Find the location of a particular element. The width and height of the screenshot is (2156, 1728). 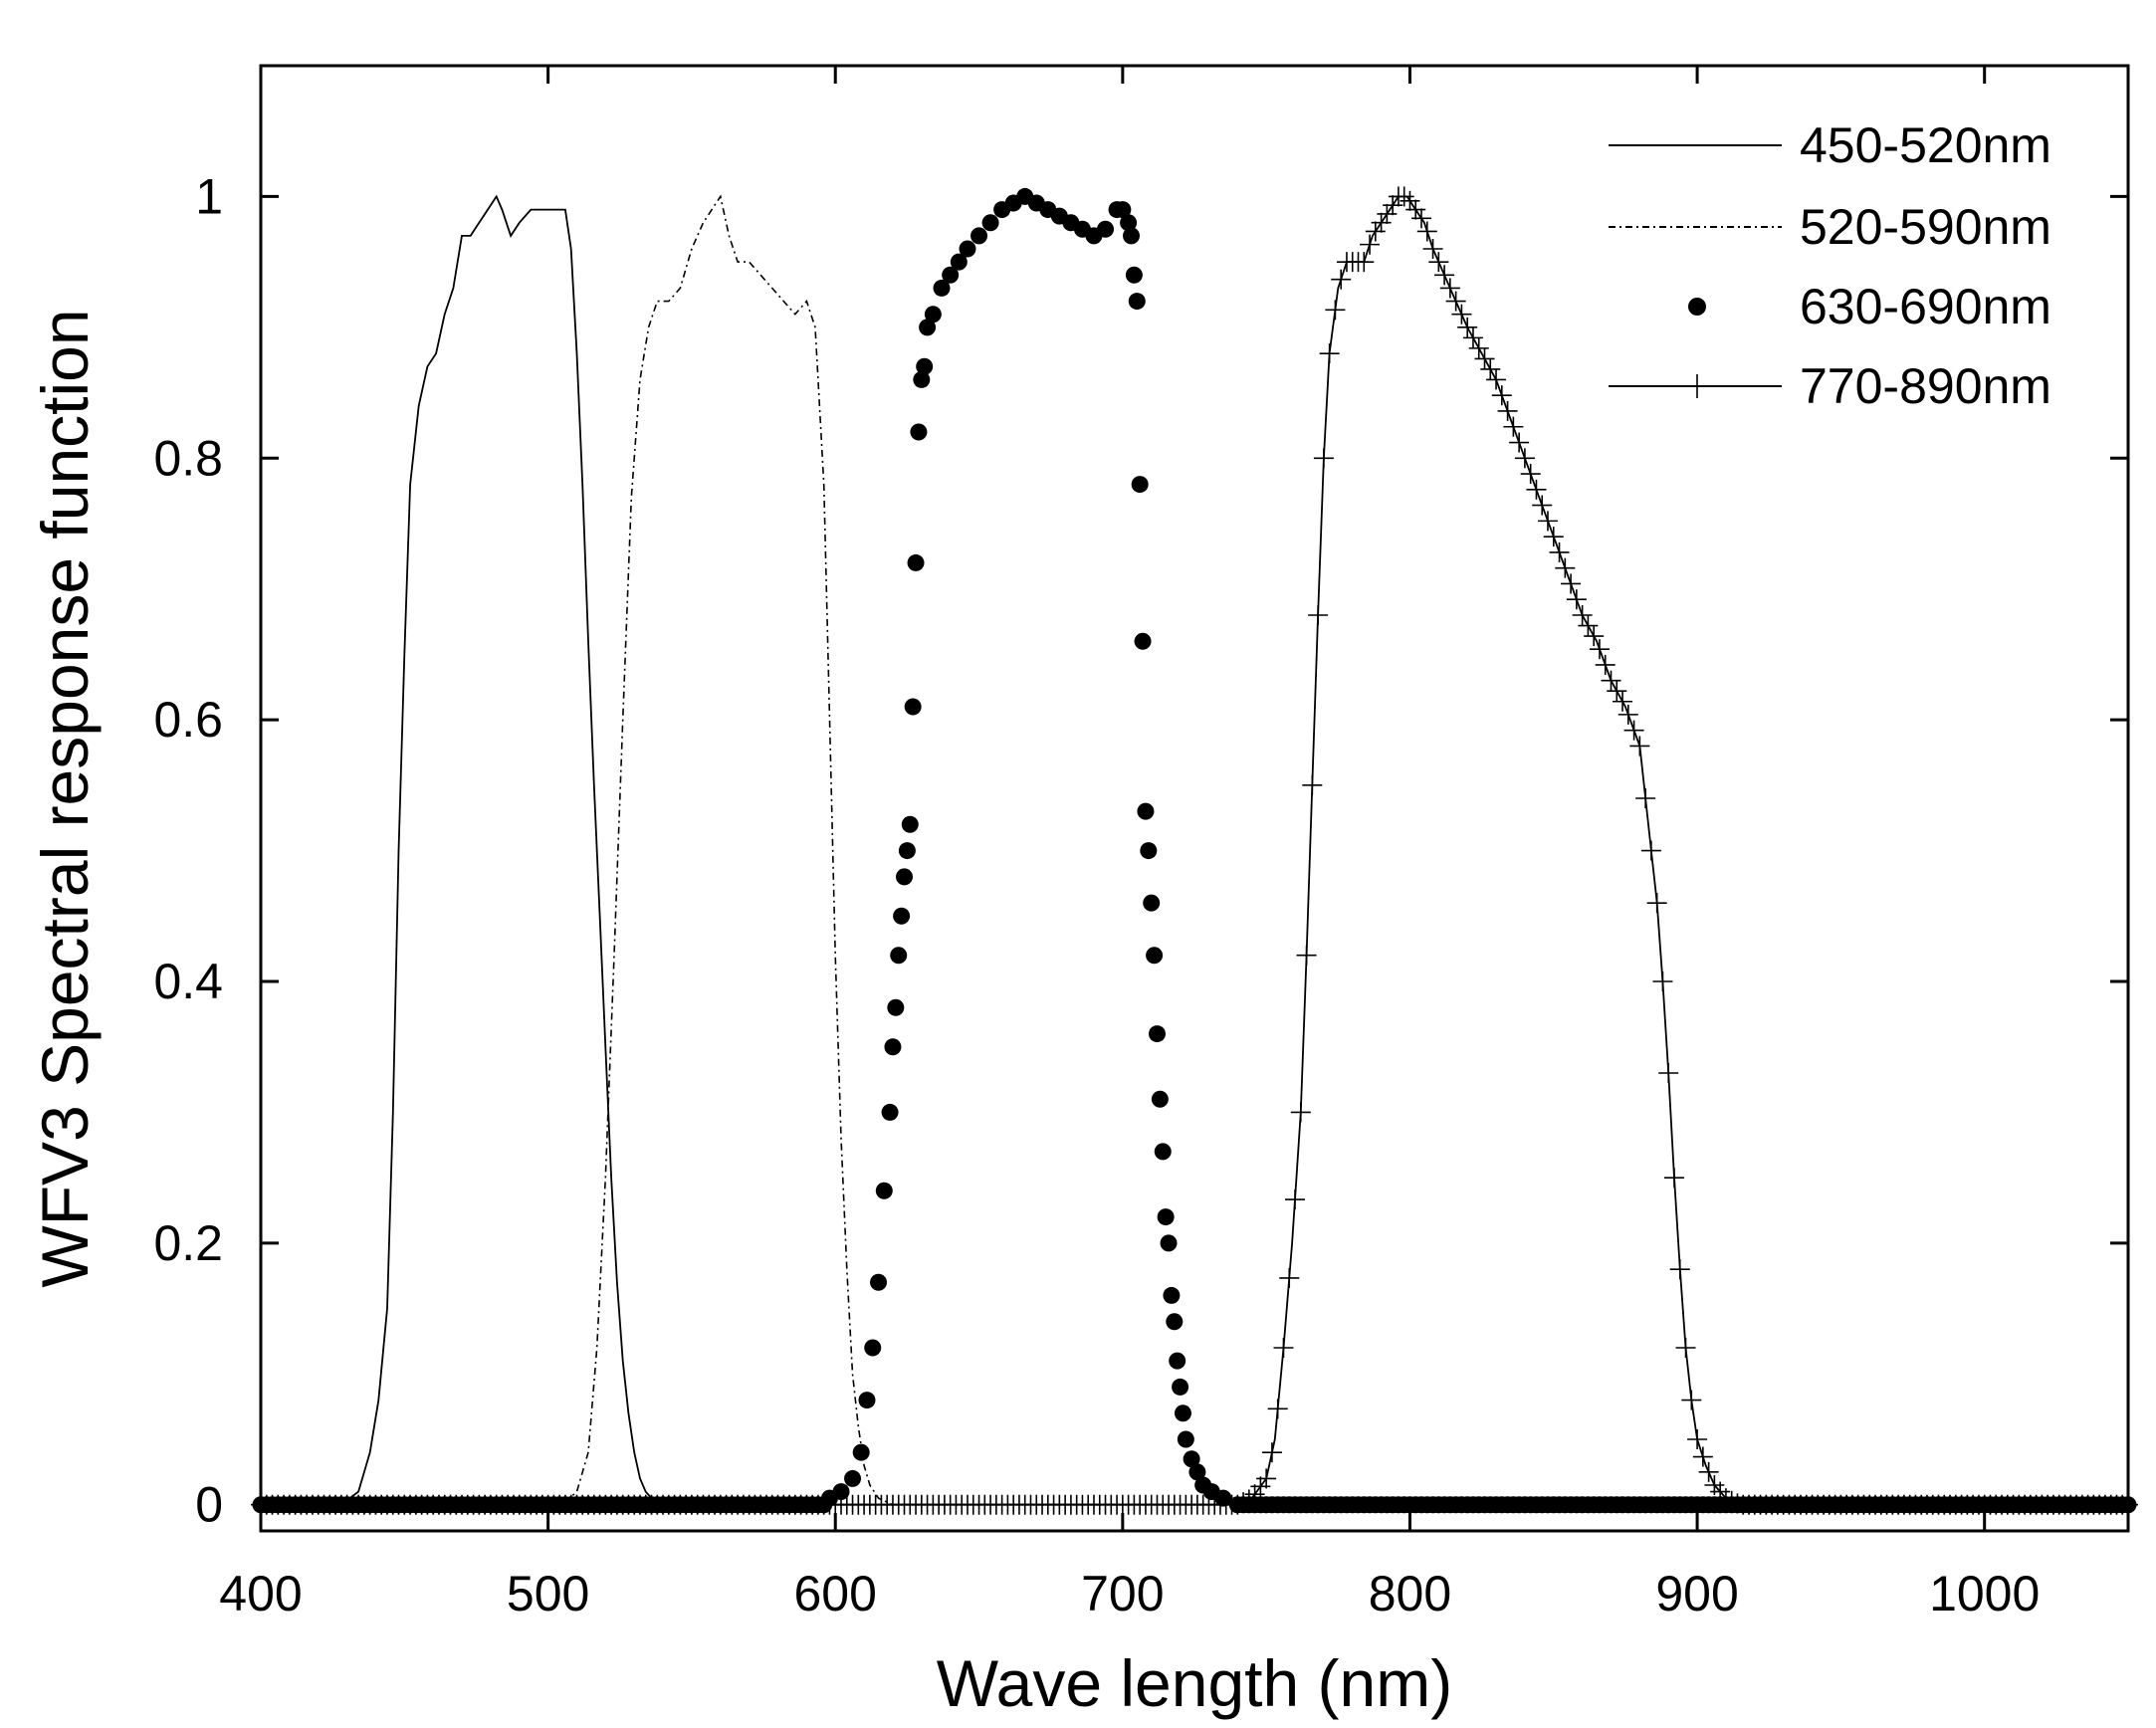

legend-item: 770-890nm is located at coordinates (1830, 386).